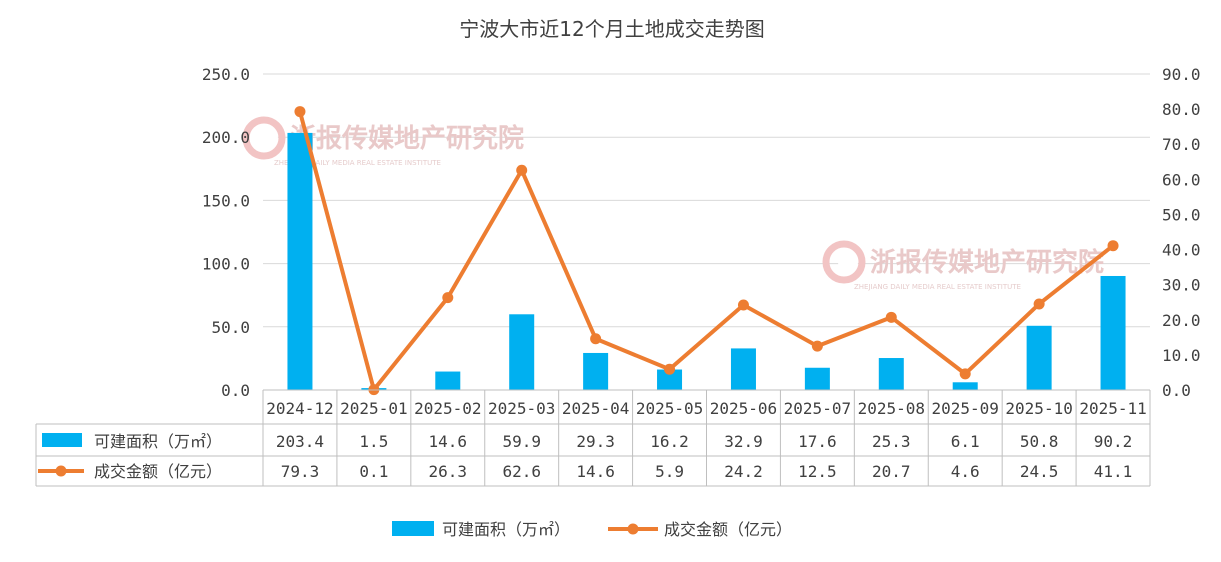 This screenshot has height=562, width=1221. Describe the element at coordinates (1113, 471) in the screenshot. I see `table-cell: 41.1` at that location.